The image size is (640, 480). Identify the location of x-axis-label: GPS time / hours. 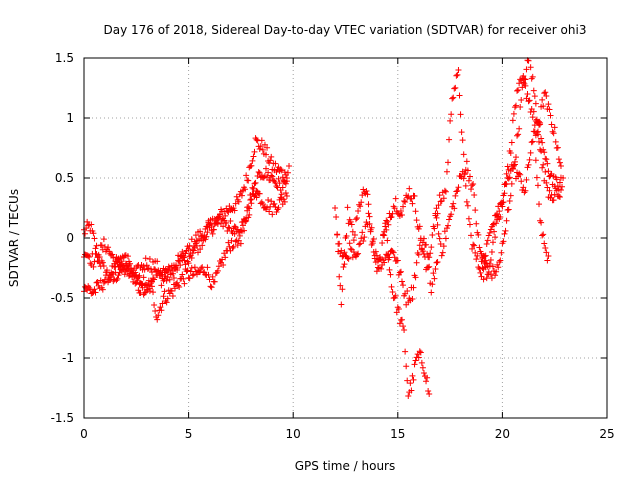
(345, 466).